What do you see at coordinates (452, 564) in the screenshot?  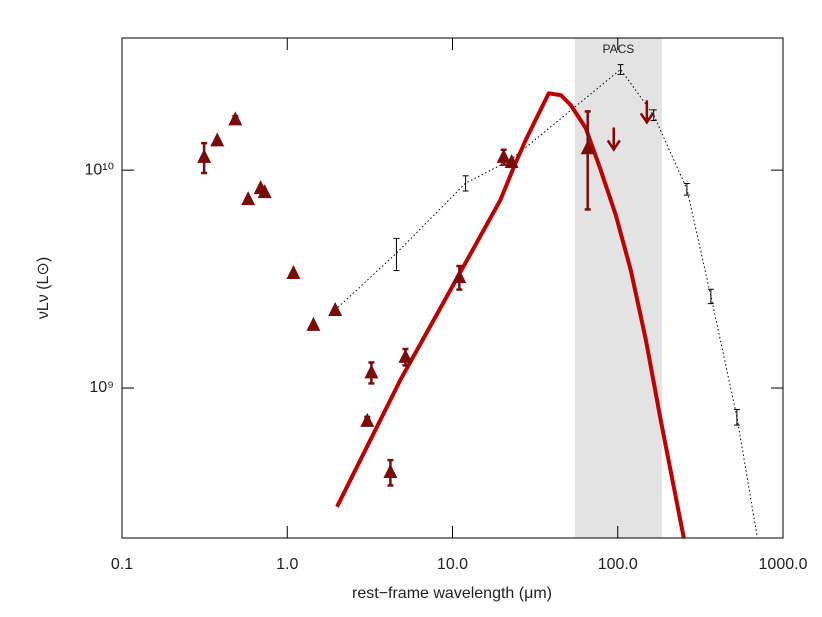 I see `x-tick-label: 10.0` at bounding box center [452, 564].